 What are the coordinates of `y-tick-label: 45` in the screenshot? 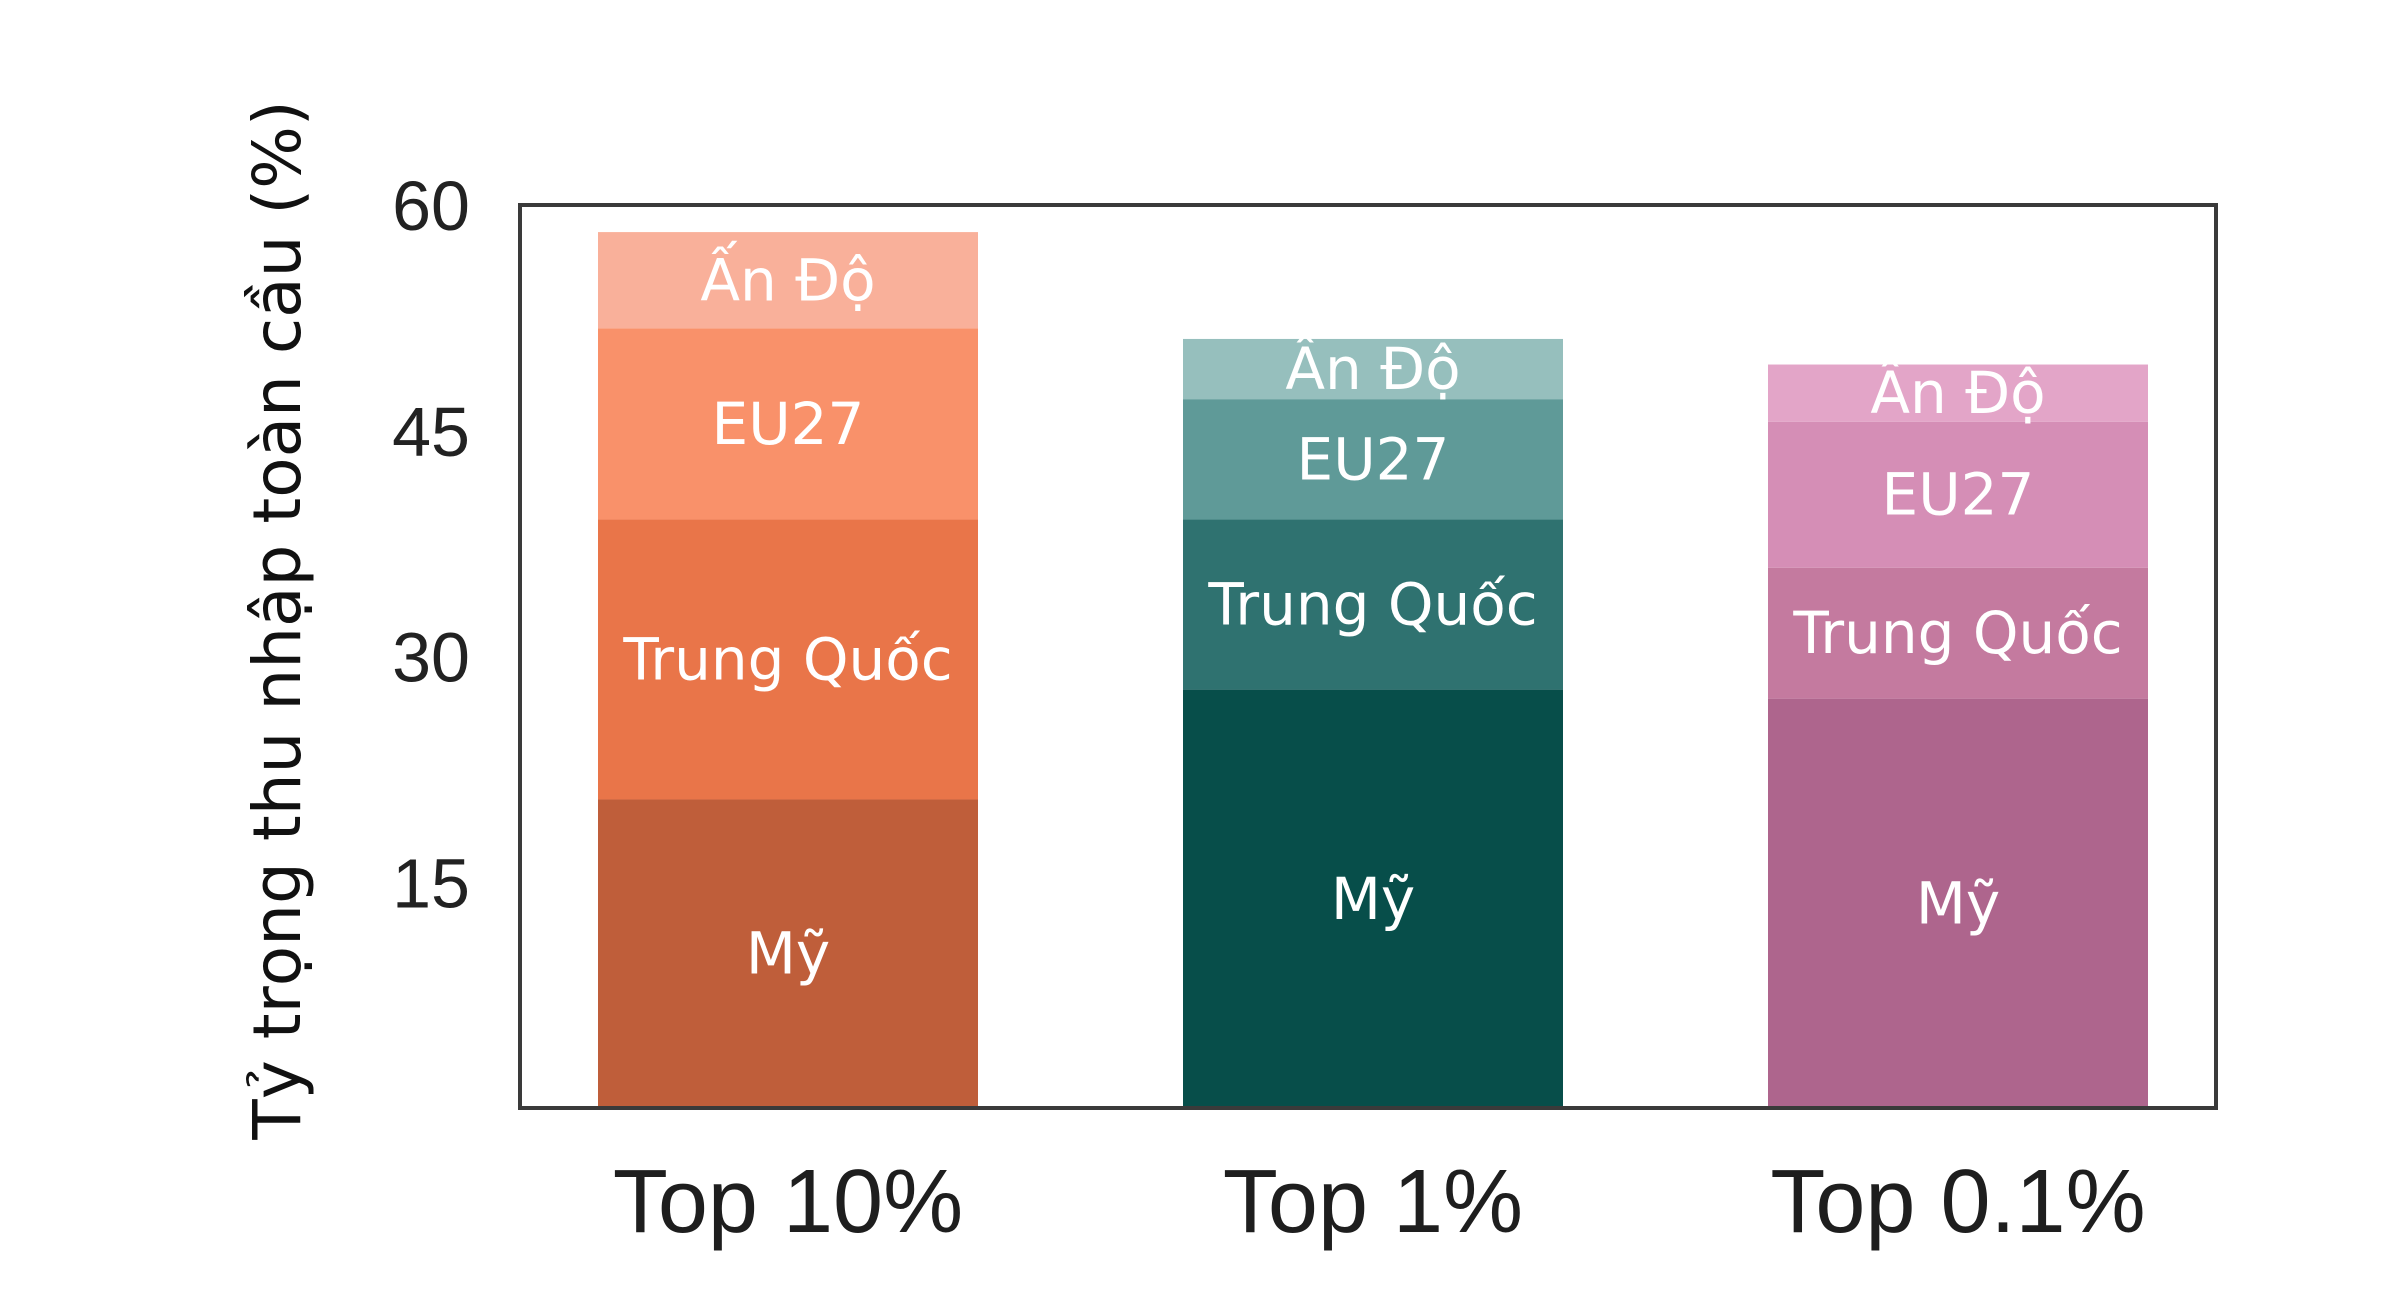 It's located at (431, 432).